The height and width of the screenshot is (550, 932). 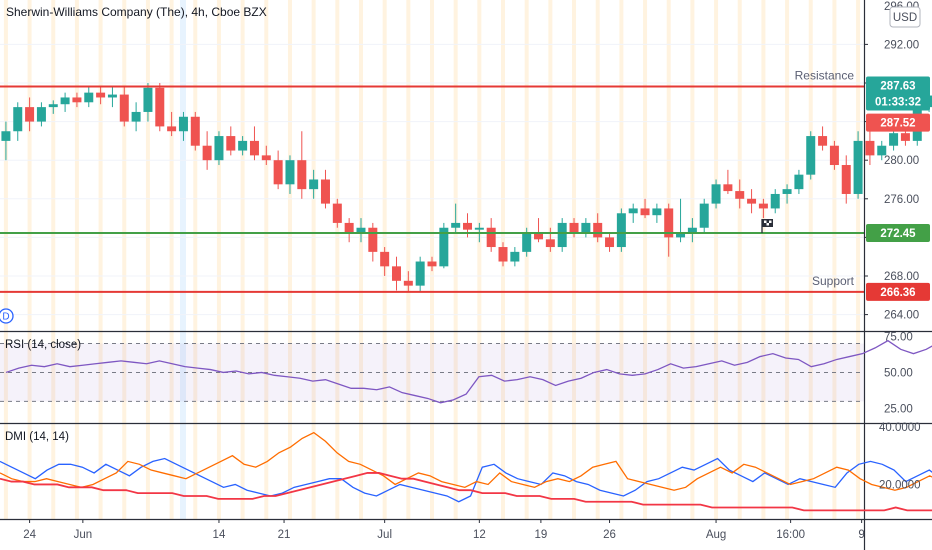 I want to click on current-price-tag: 287.63 01:33:32, so click(x=898, y=93).